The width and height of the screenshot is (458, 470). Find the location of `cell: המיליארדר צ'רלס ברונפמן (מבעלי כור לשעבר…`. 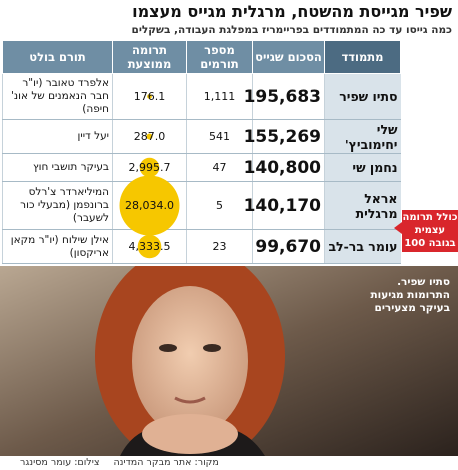

cell: המיליארדר צ'רלס ברונפמן (מבעלי כור לשעבר… is located at coordinates (57, 205).